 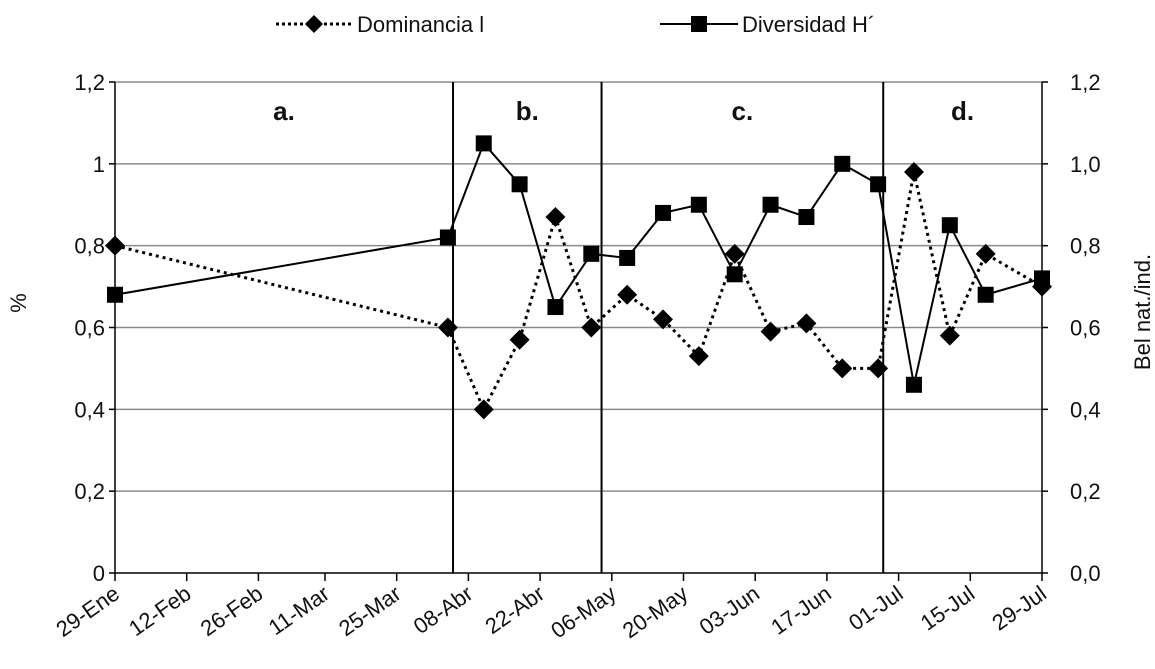 What do you see at coordinates (314, 24) in the screenshot?
I see `legend-diamond-icon` at bounding box center [314, 24].